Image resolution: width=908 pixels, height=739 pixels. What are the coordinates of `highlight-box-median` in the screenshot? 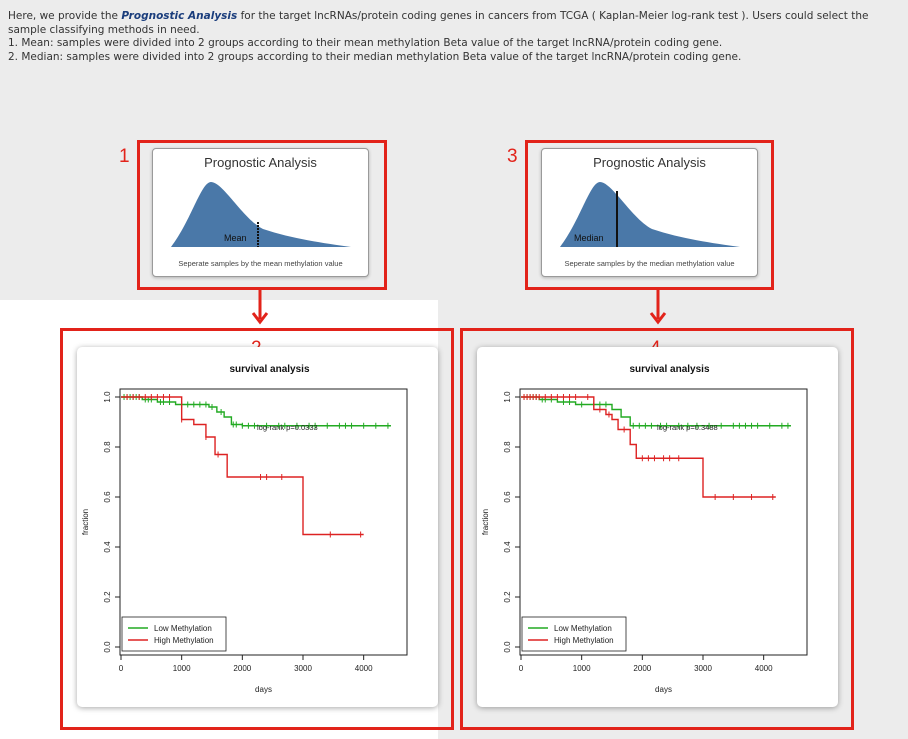 It's located at (649, 215).